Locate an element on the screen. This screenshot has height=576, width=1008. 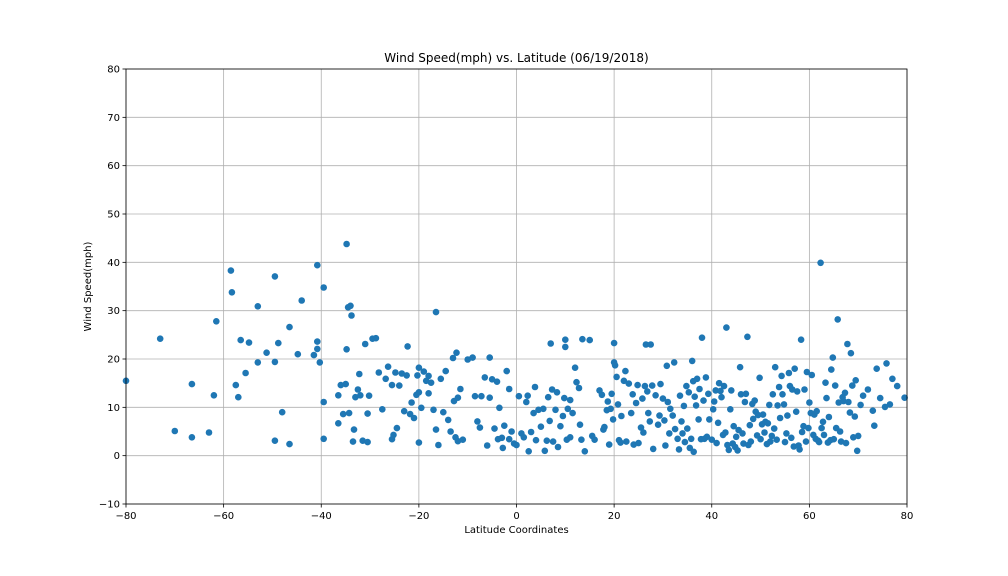
y-tick-label: 70 is located at coordinates (113, 118).